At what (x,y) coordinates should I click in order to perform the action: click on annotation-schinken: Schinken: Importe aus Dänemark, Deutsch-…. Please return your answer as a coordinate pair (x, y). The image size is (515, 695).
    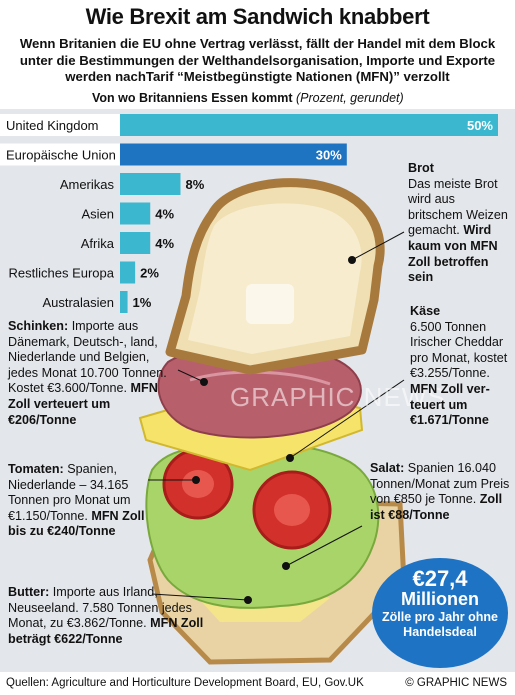
    Looking at the image, I should click on (87, 373).